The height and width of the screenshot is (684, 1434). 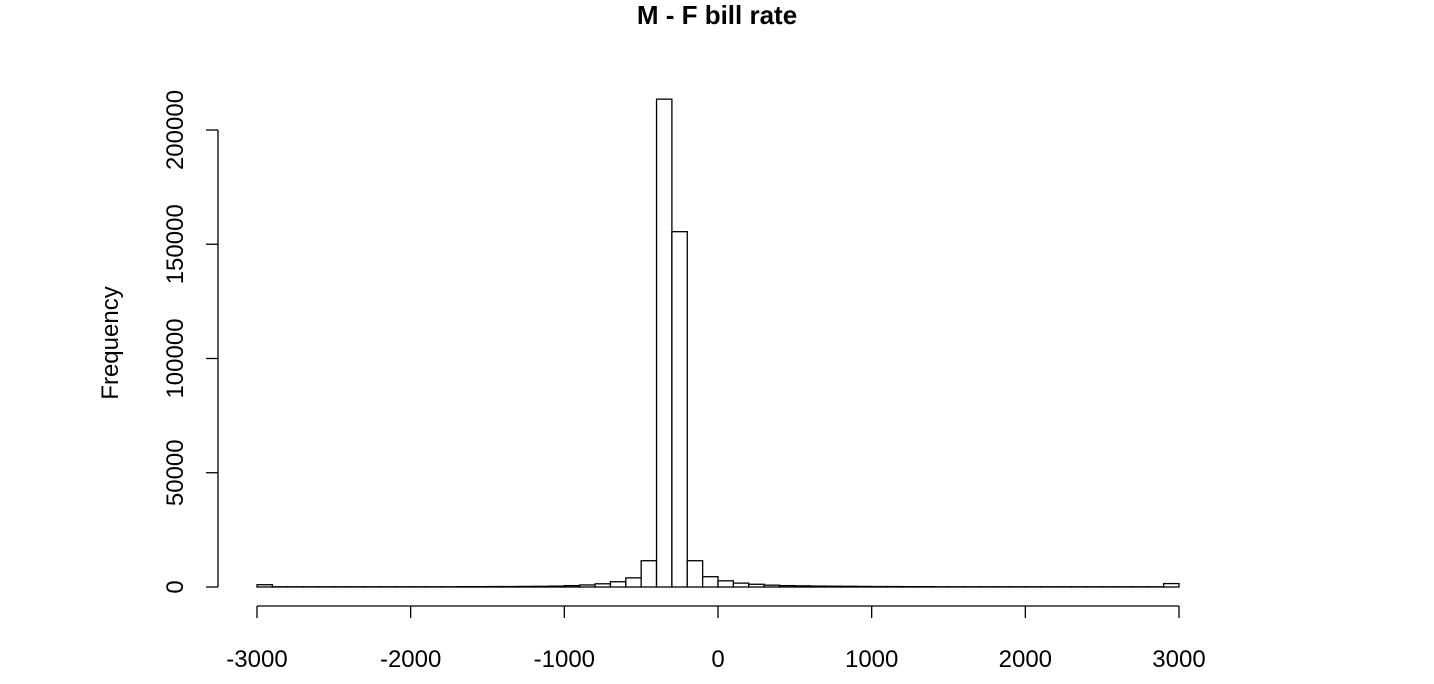 I want to click on y-axis: 0 50000 100000 150000 200000, so click(x=190, y=342).